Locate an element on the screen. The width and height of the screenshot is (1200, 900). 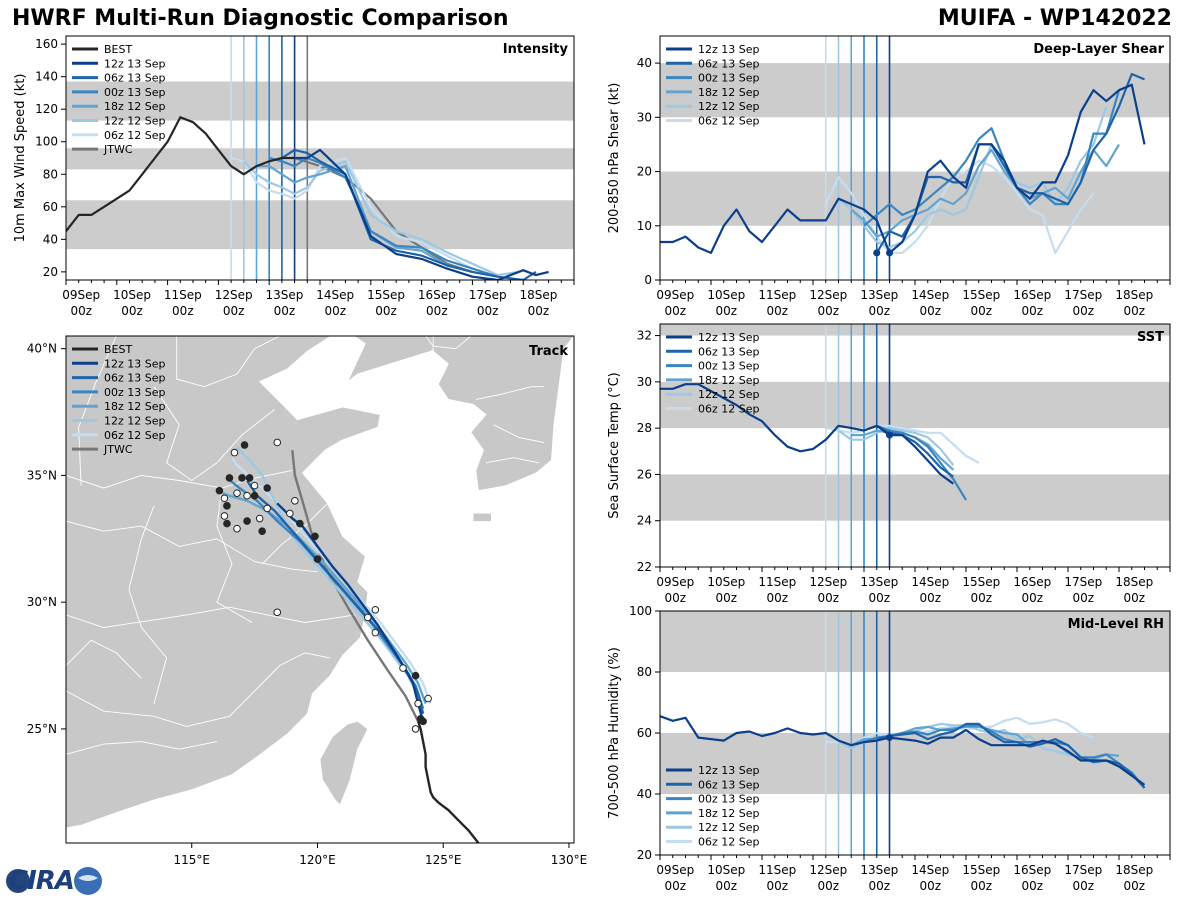
lon-tick-label: 130°E is located at coordinates (569, 860).